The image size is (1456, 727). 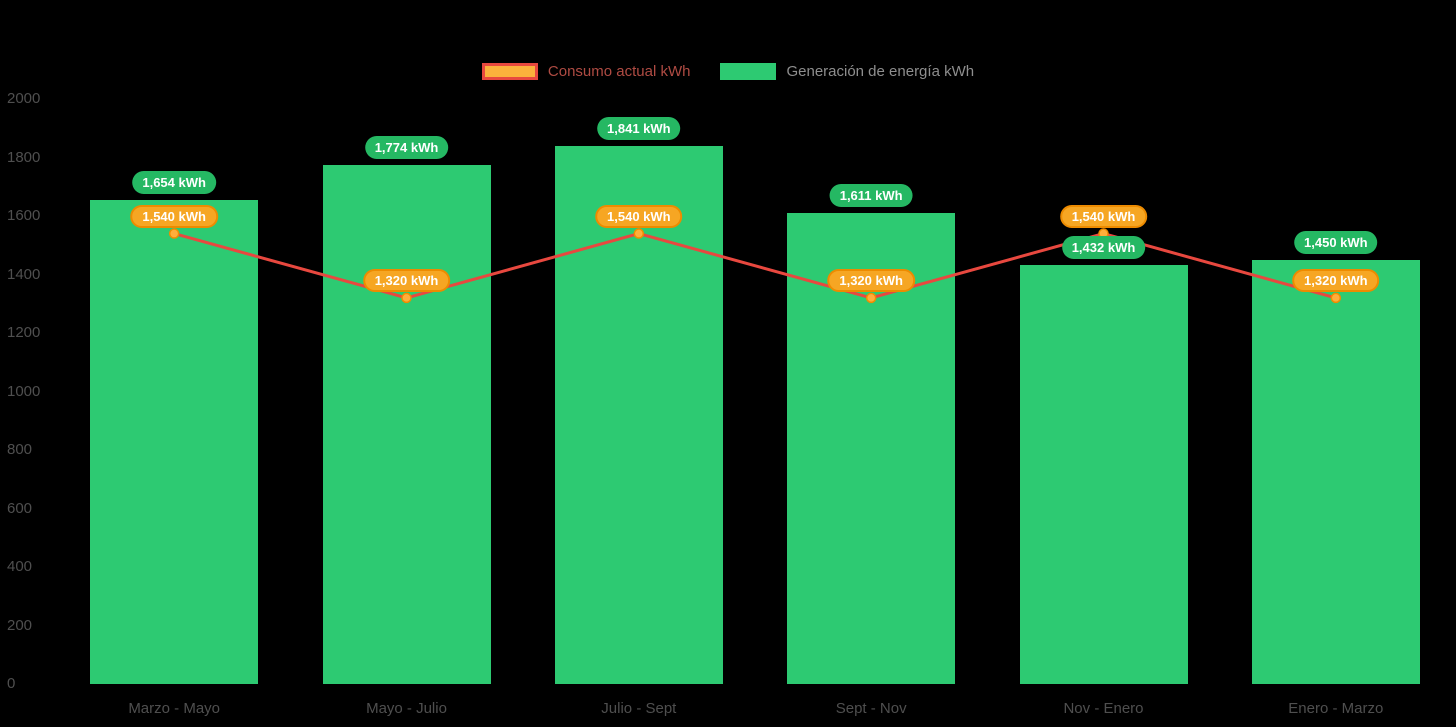 I want to click on x-axis-label-0: Marzo - Mayo, so click(x=174, y=708).